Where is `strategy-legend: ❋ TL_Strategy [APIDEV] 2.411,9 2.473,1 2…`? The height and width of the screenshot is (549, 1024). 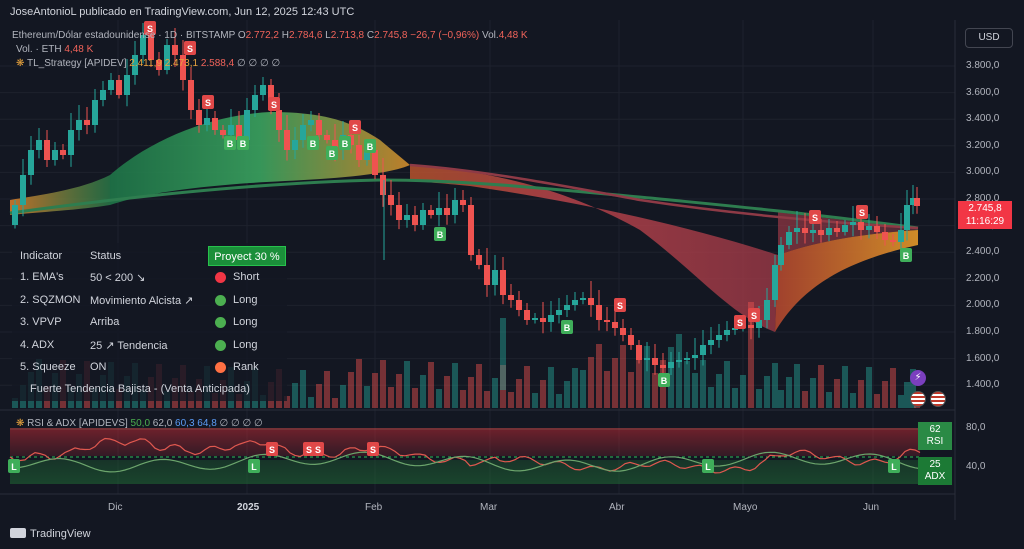
strategy-legend: ❋ TL_Strategy [APIDEV] 2.411,9 2.473,1 2… is located at coordinates (148, 63).